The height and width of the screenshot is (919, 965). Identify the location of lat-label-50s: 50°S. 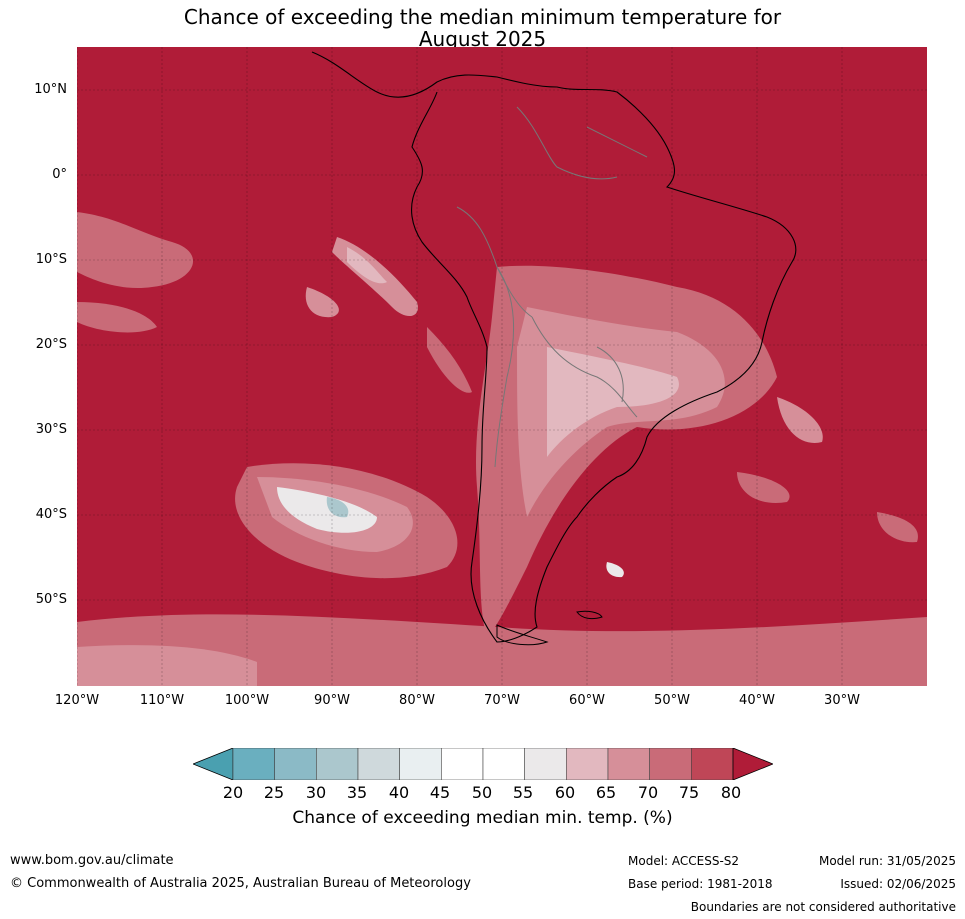
(51, 599).